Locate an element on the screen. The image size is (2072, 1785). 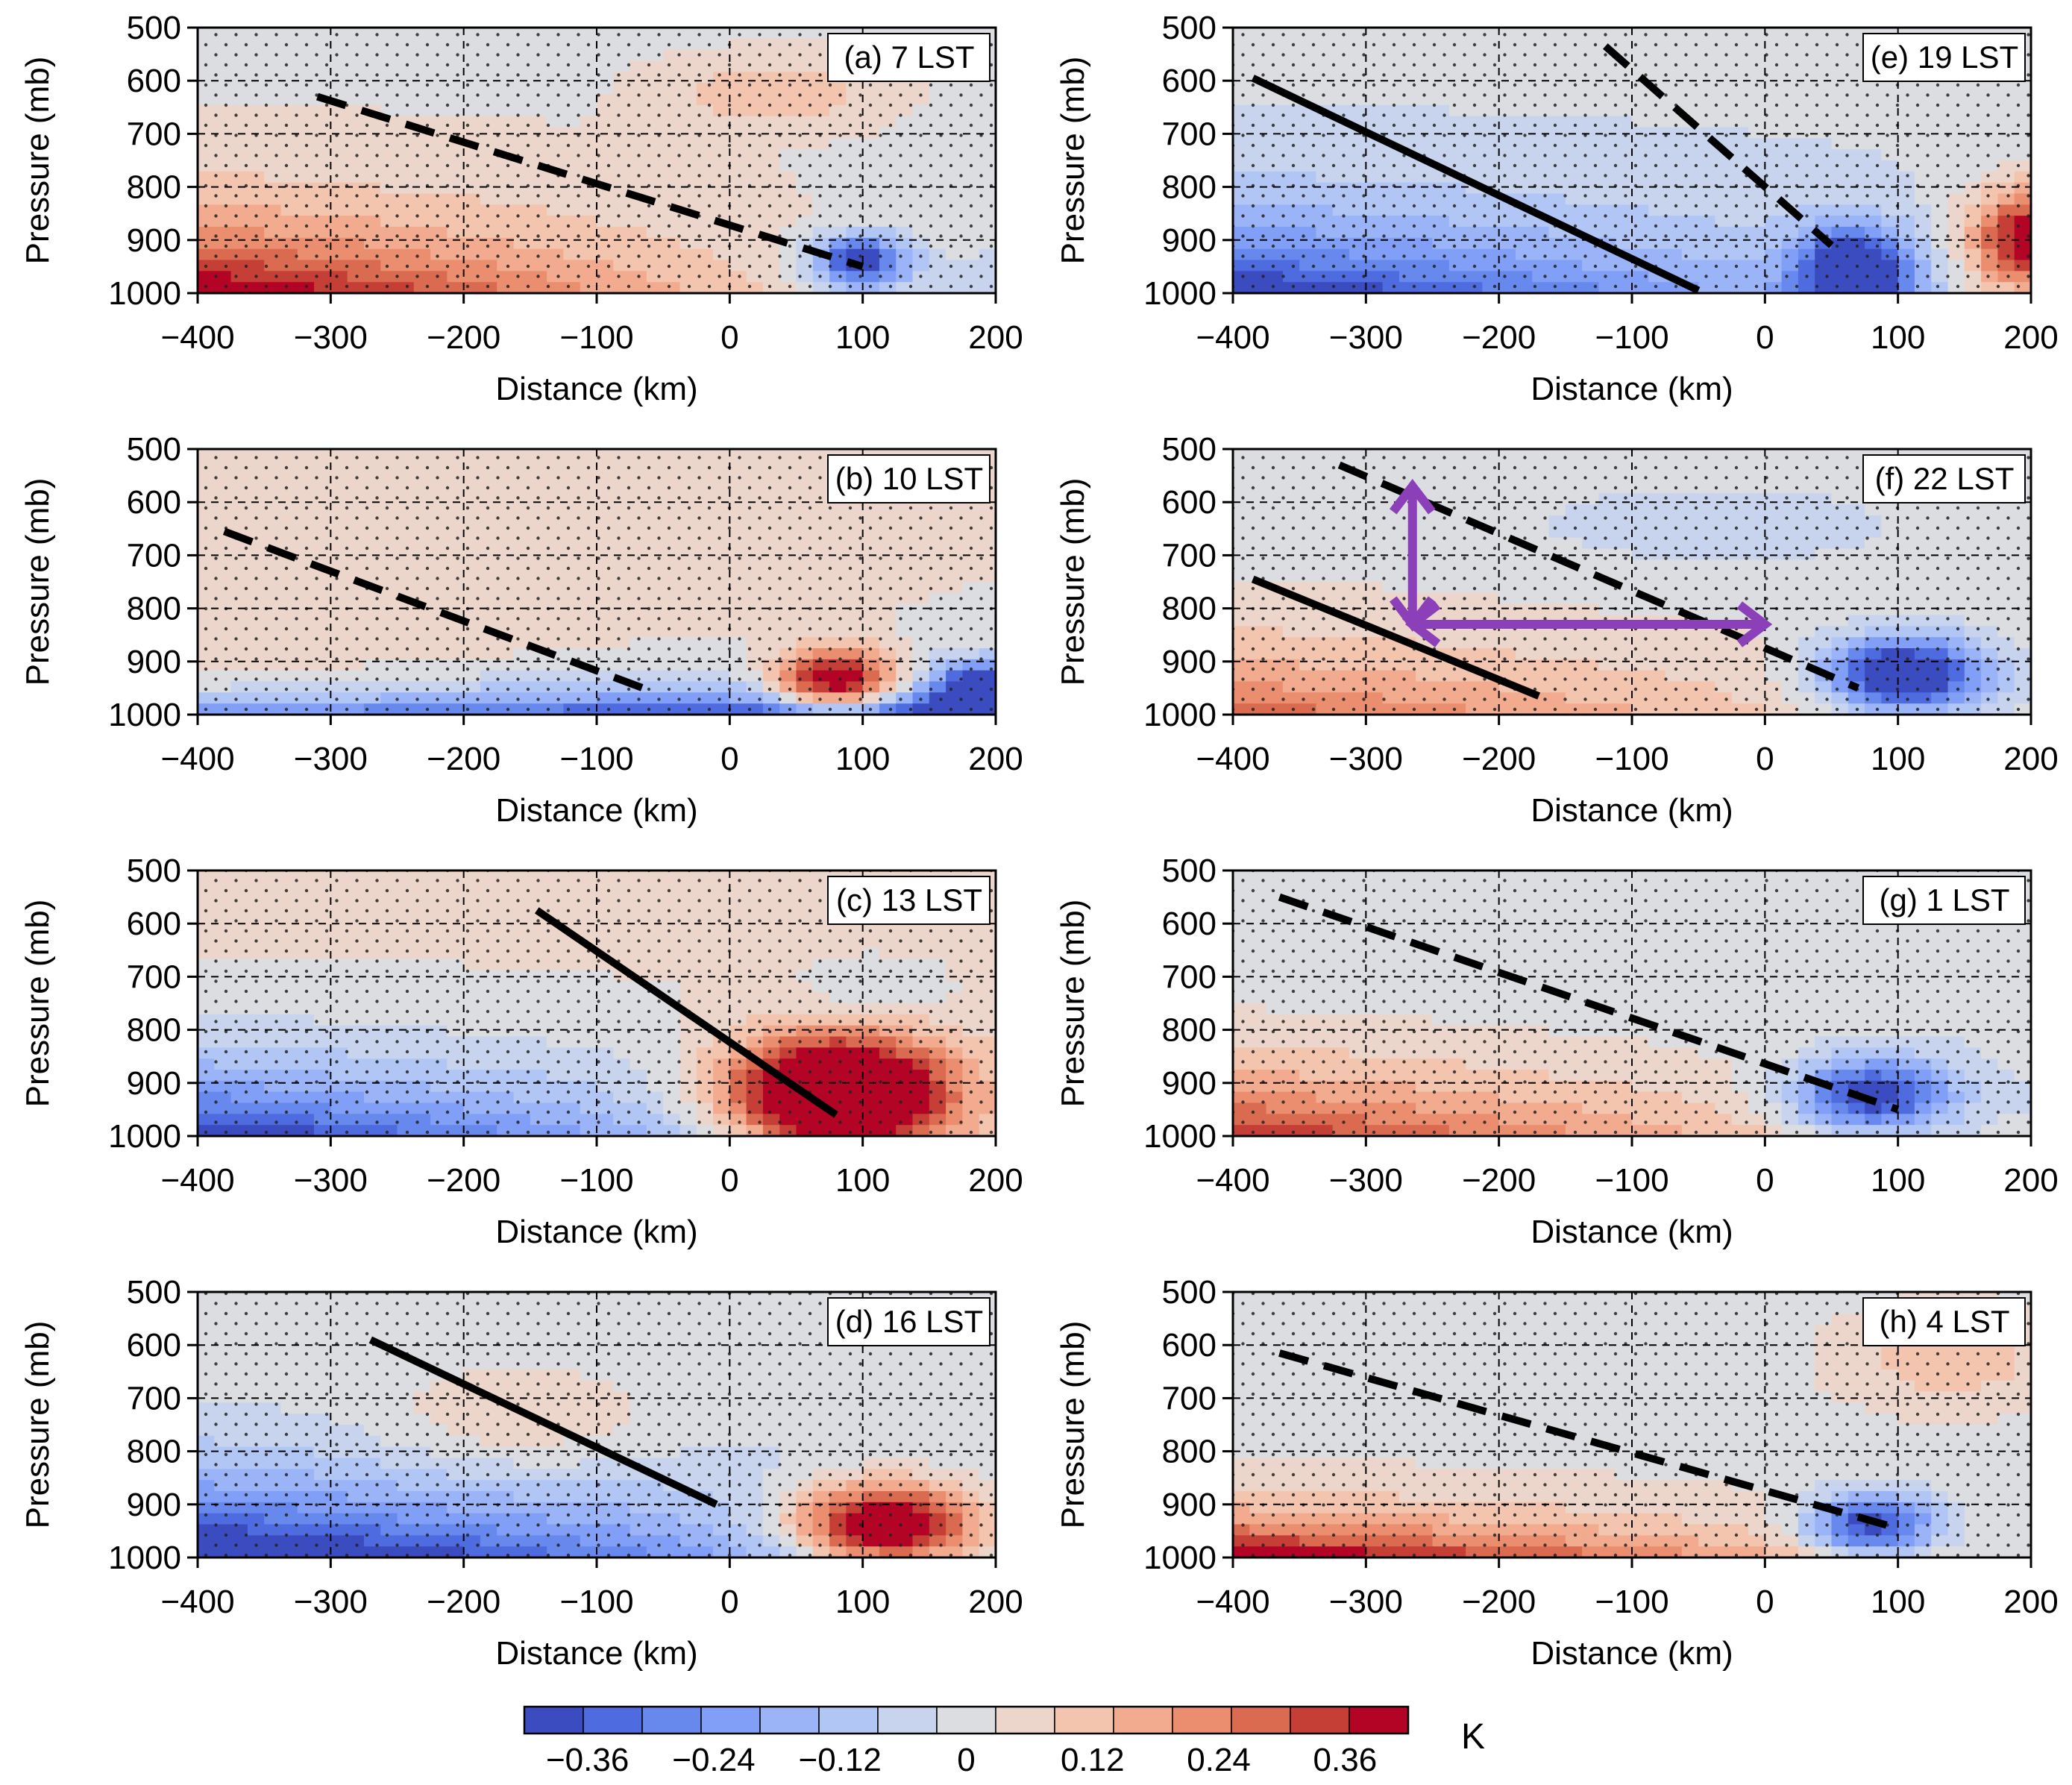
panel-title-text: (c) 13 LST is located at coordinates (909, 899).